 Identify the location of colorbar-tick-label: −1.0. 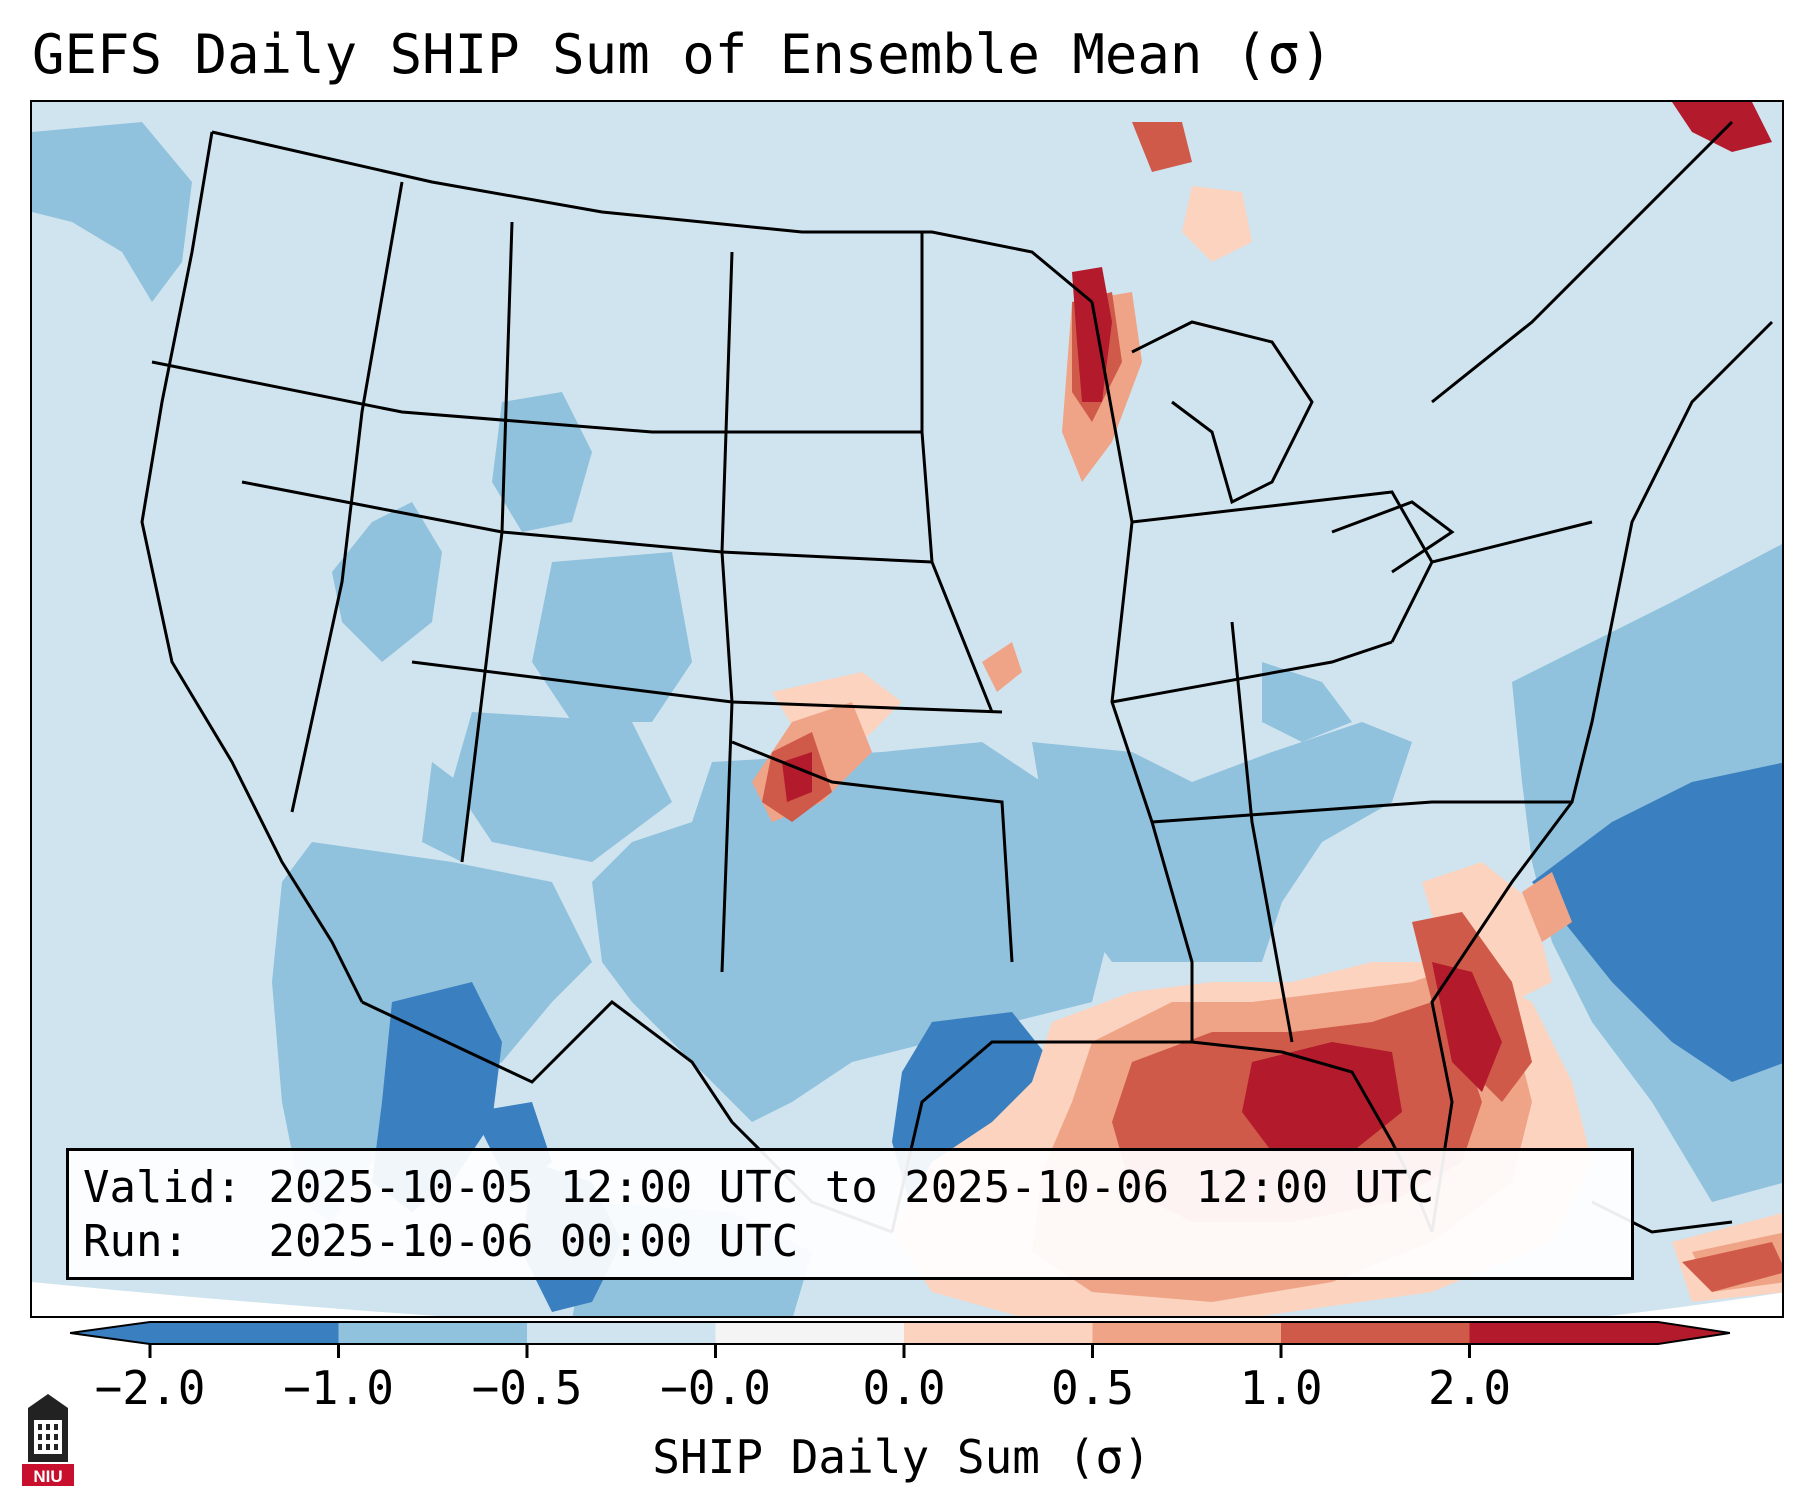
(338, 1388).